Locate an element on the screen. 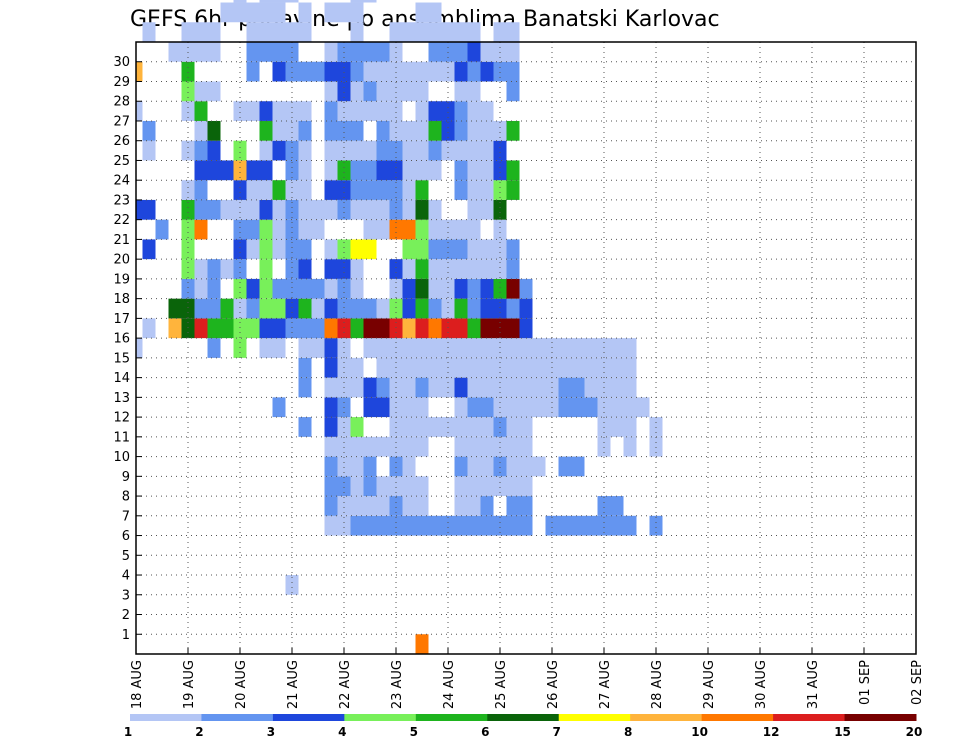 The width and height of the screenshot is (960, 742). y-tick-label: 10 is located at coordinates (121, 457).